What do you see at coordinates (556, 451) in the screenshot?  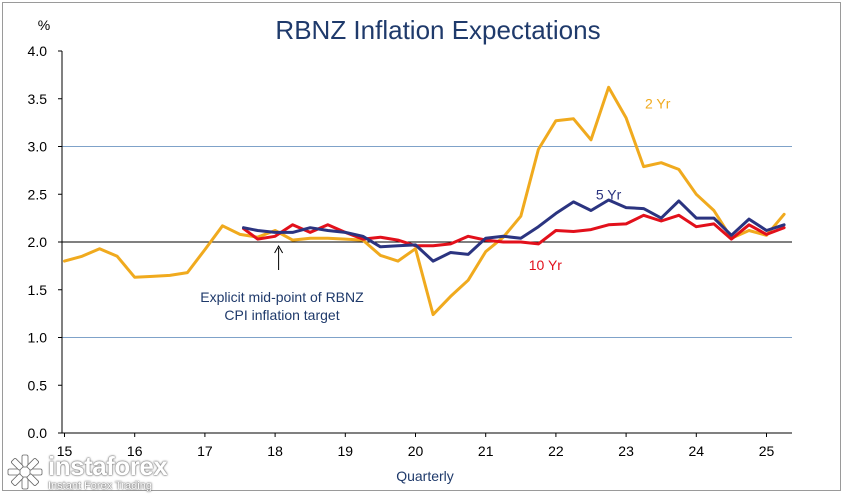 I see `x-tick-label: 22` at bounding box center [556, 451].